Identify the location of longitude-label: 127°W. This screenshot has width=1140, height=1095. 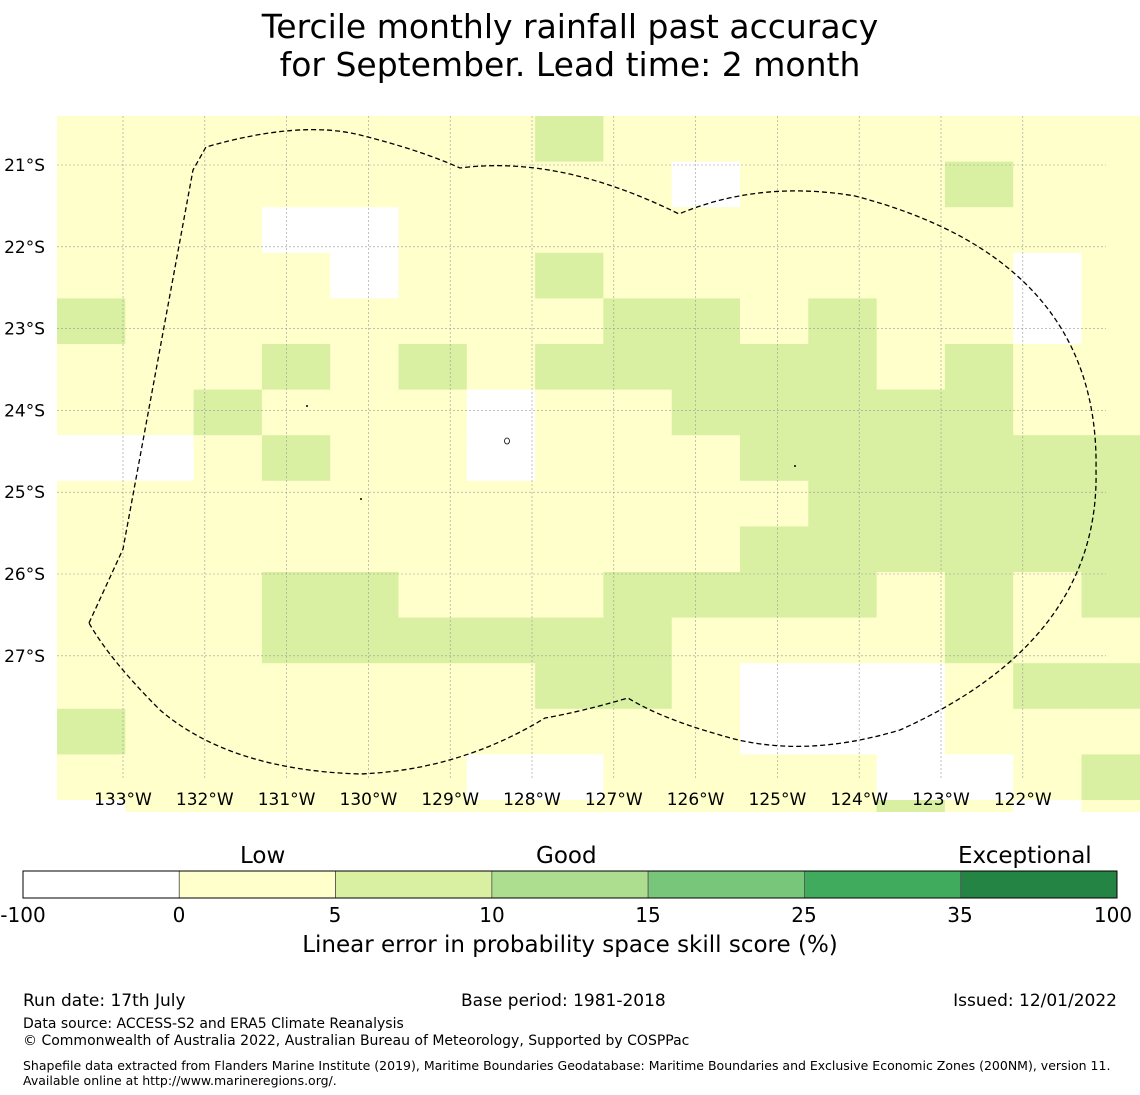
(614, 800).